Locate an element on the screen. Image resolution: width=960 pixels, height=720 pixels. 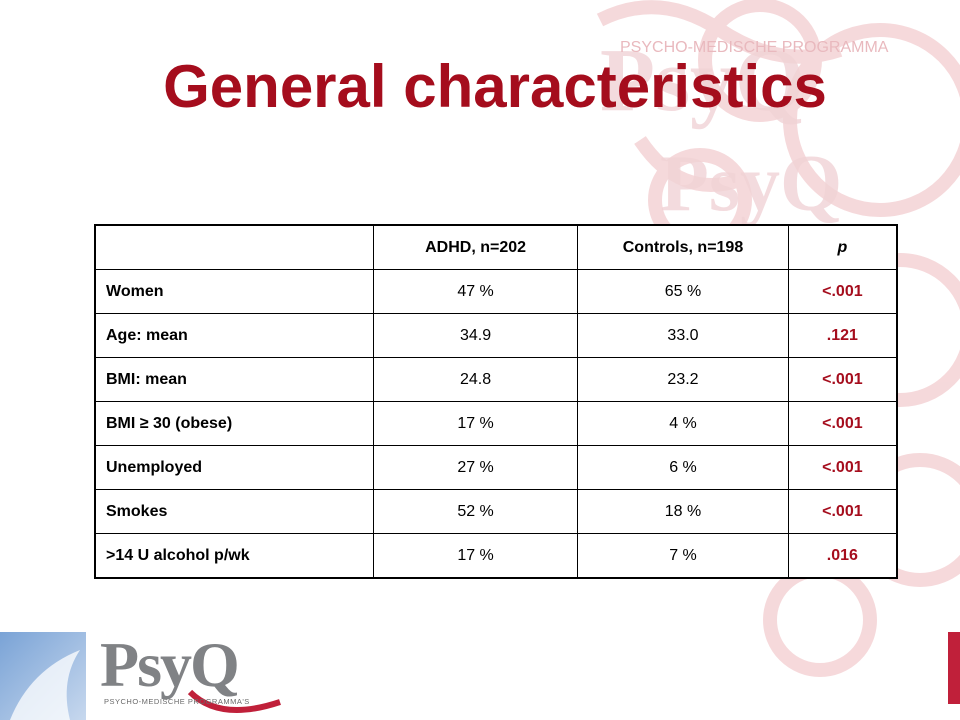
psyq-logo is located at coordinates (140, 676).